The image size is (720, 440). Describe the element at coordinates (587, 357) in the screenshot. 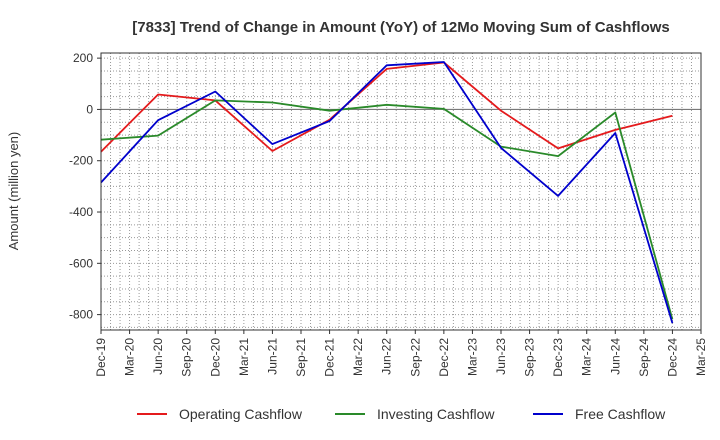

I see `x-tick-label: Mar-24` at that location.